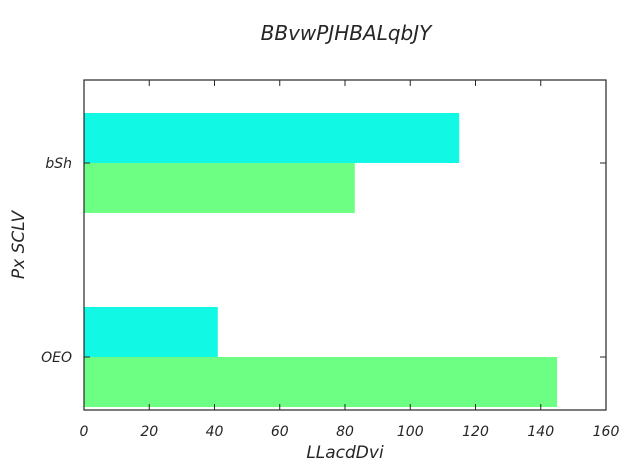  Describe the element at coordinates (19, 245) in the screenshot. I see `y-axis-label: Px SCLV` at that location.